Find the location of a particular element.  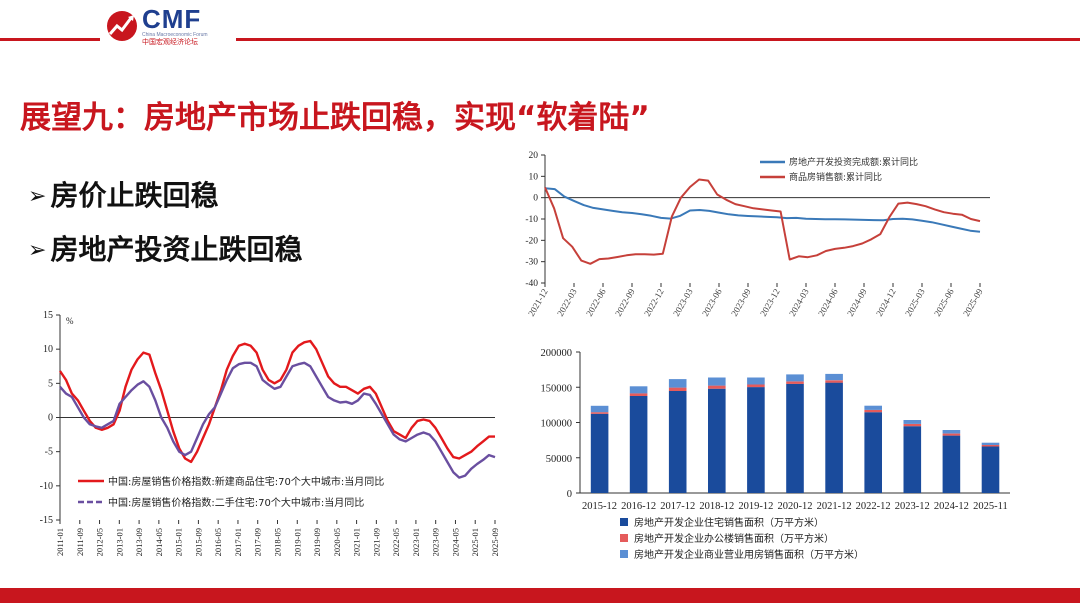

x-tick-label: 2018-12 is located at coordinates (716, 506).